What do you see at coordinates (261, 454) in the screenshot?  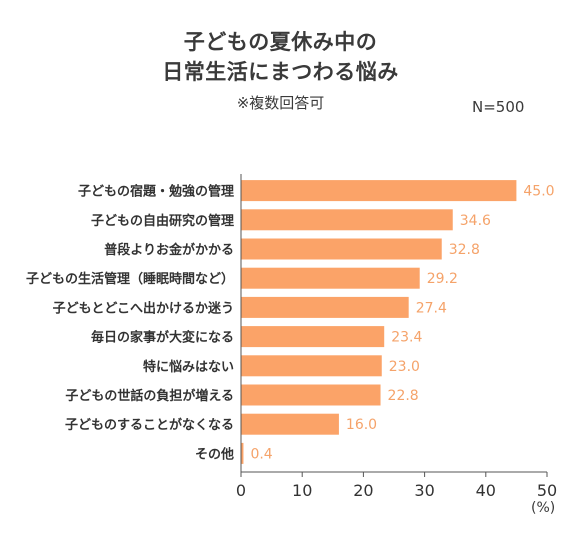 I see `bar-value-label: 0.4` at bounding box center [261, 454].